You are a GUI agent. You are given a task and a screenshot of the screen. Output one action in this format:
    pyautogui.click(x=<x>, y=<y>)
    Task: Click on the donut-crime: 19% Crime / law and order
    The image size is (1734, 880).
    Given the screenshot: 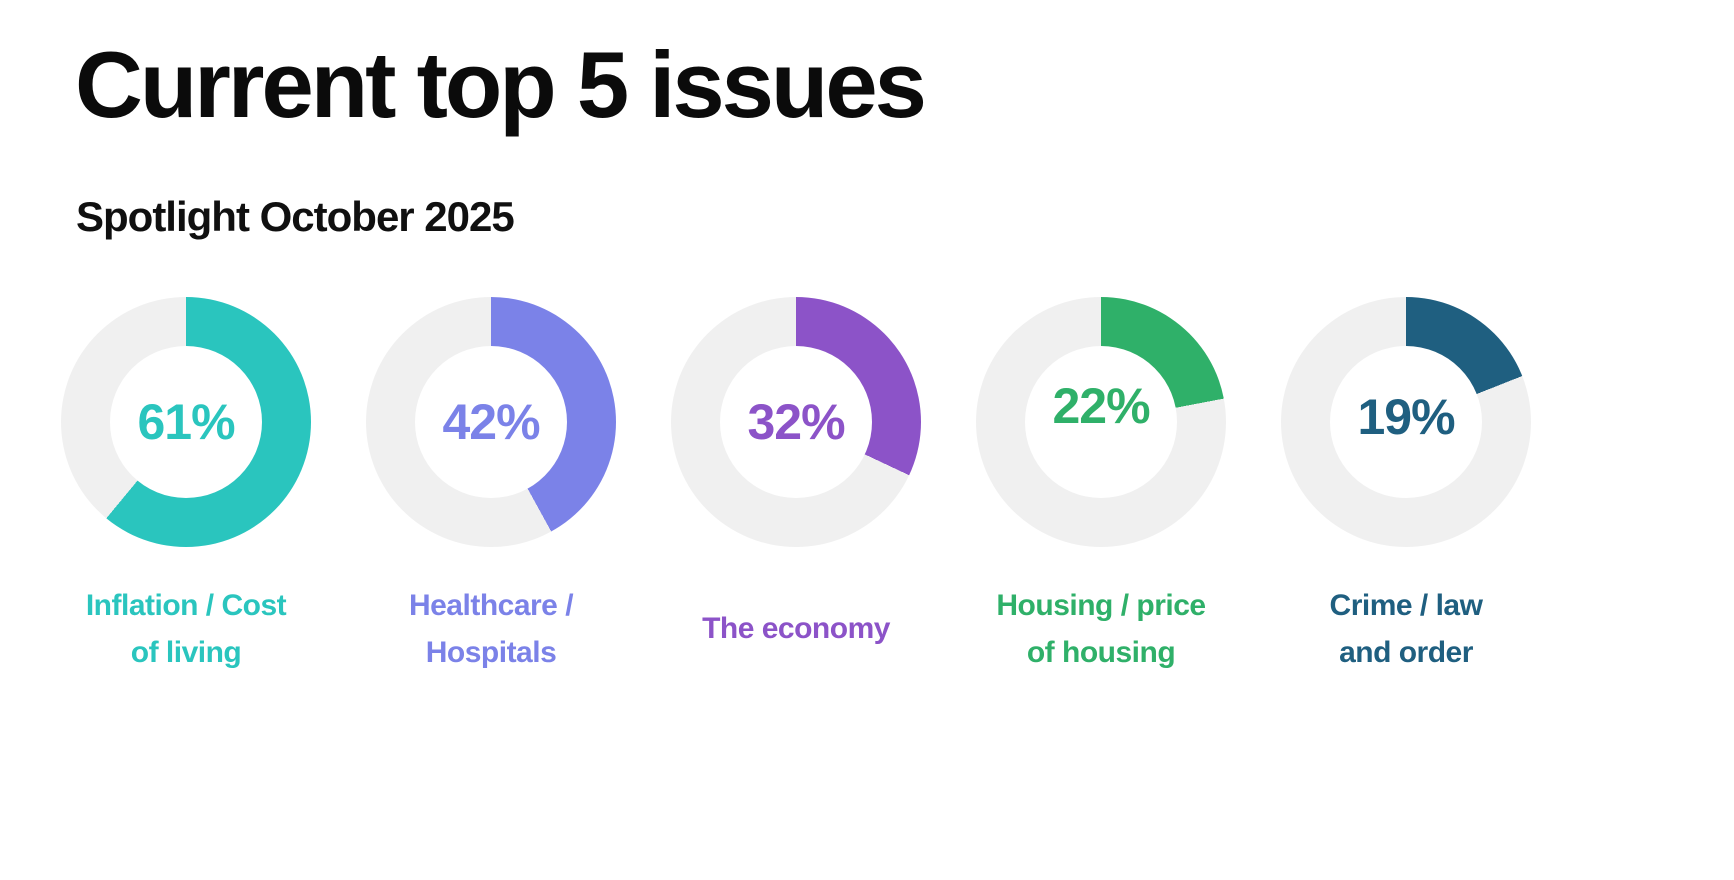 What is the action you would take?
    pyautogui.click(x=1406, y=486)
    